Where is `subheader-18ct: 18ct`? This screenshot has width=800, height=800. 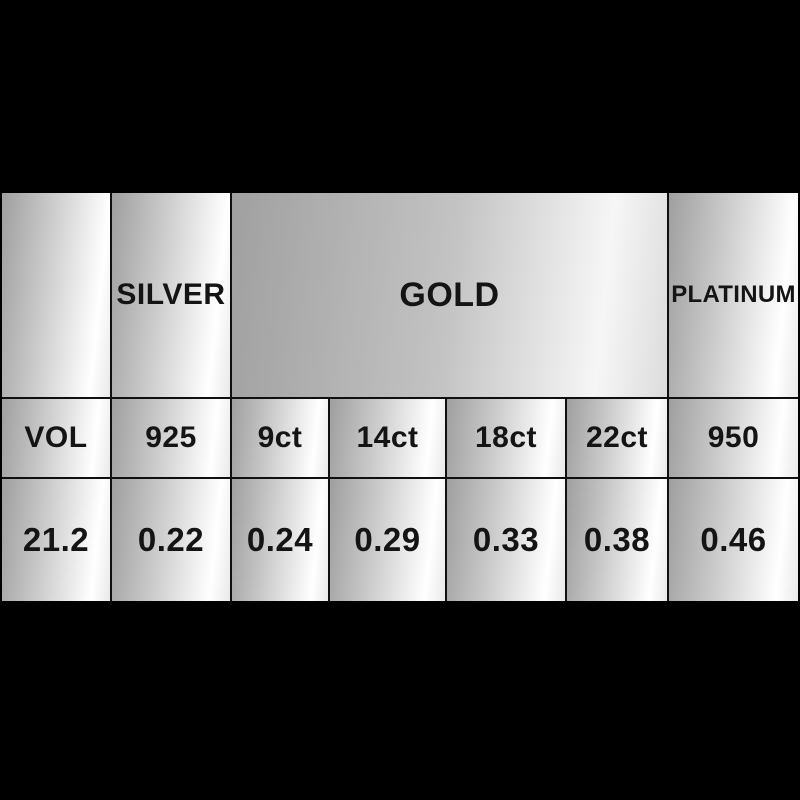 subheader-18ct: 18ct is located at coordinates (506, 438).